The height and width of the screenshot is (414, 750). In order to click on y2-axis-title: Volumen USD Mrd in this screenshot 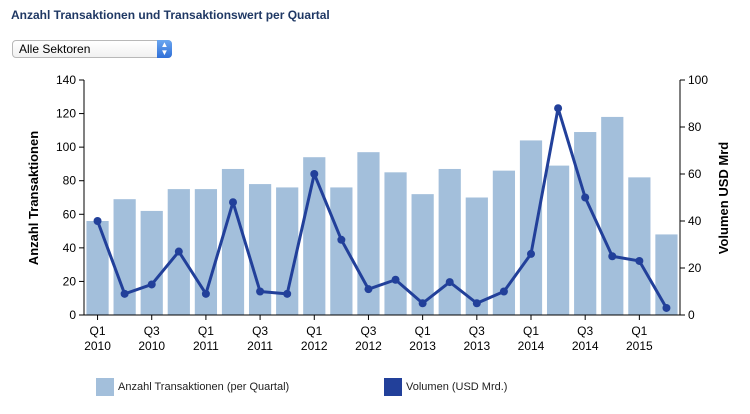, I will do `click(723, 198)`.